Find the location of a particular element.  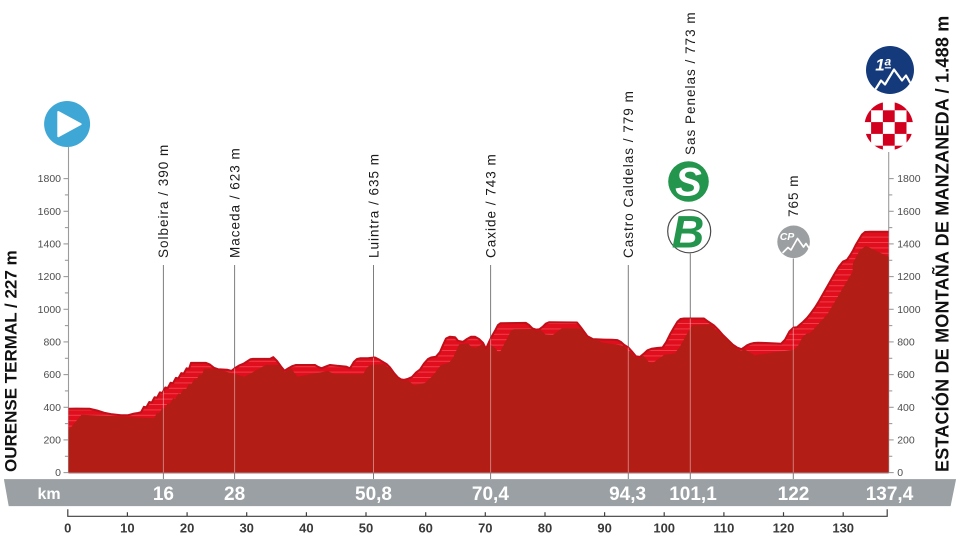

svg-text: 122 is located at coordinates (794, 494).